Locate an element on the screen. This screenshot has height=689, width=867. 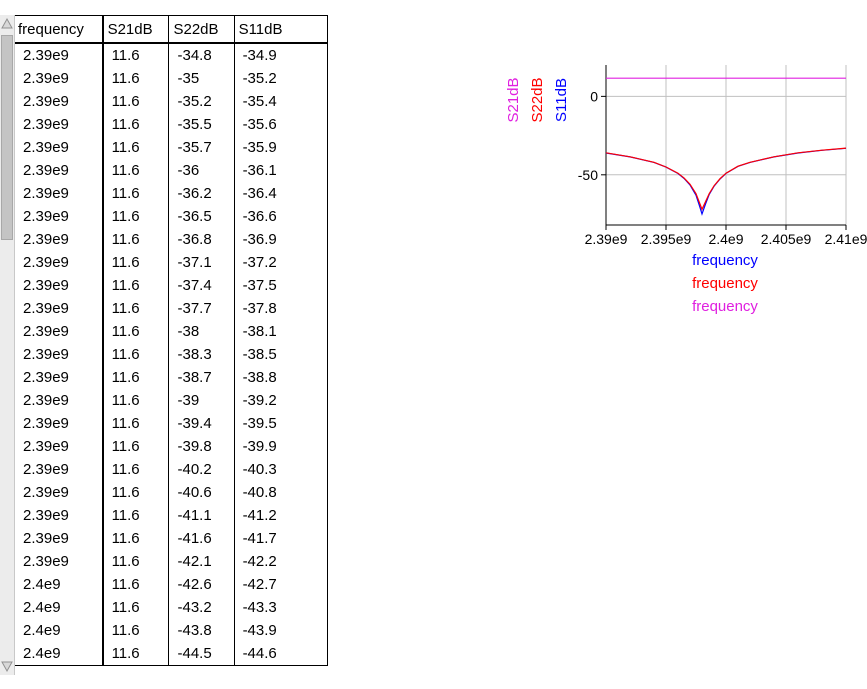
table-cell-s11db: -37.8 is located at coordinates (281, 308).